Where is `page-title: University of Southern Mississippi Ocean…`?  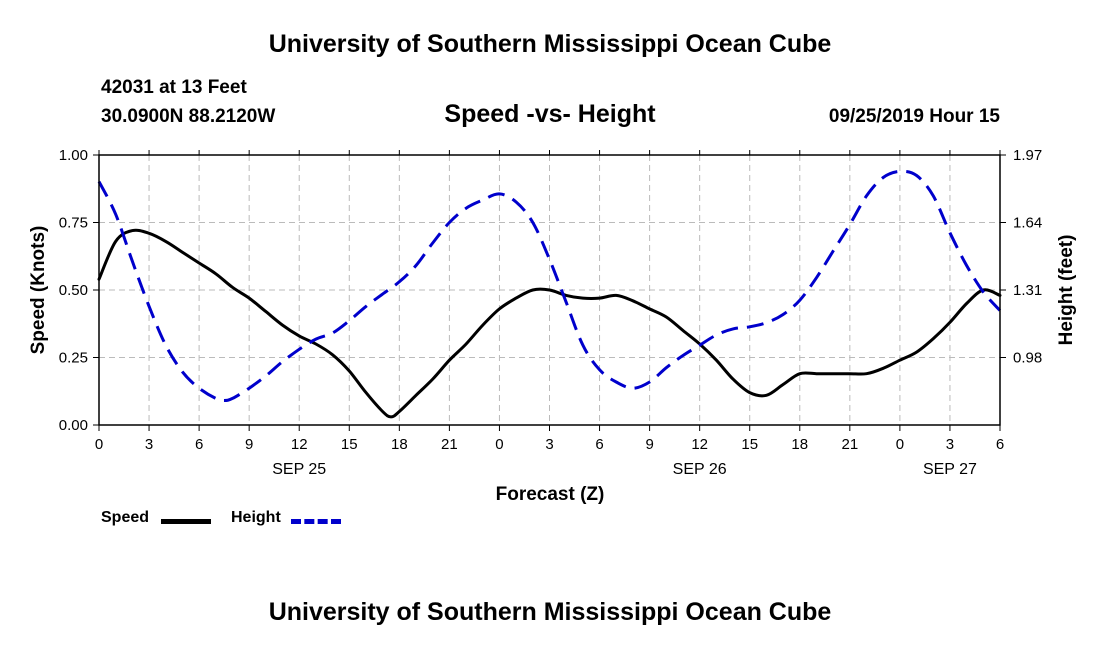 page-title: University of Southern Mississippi Ocean… is located at coordinates (550, 44).